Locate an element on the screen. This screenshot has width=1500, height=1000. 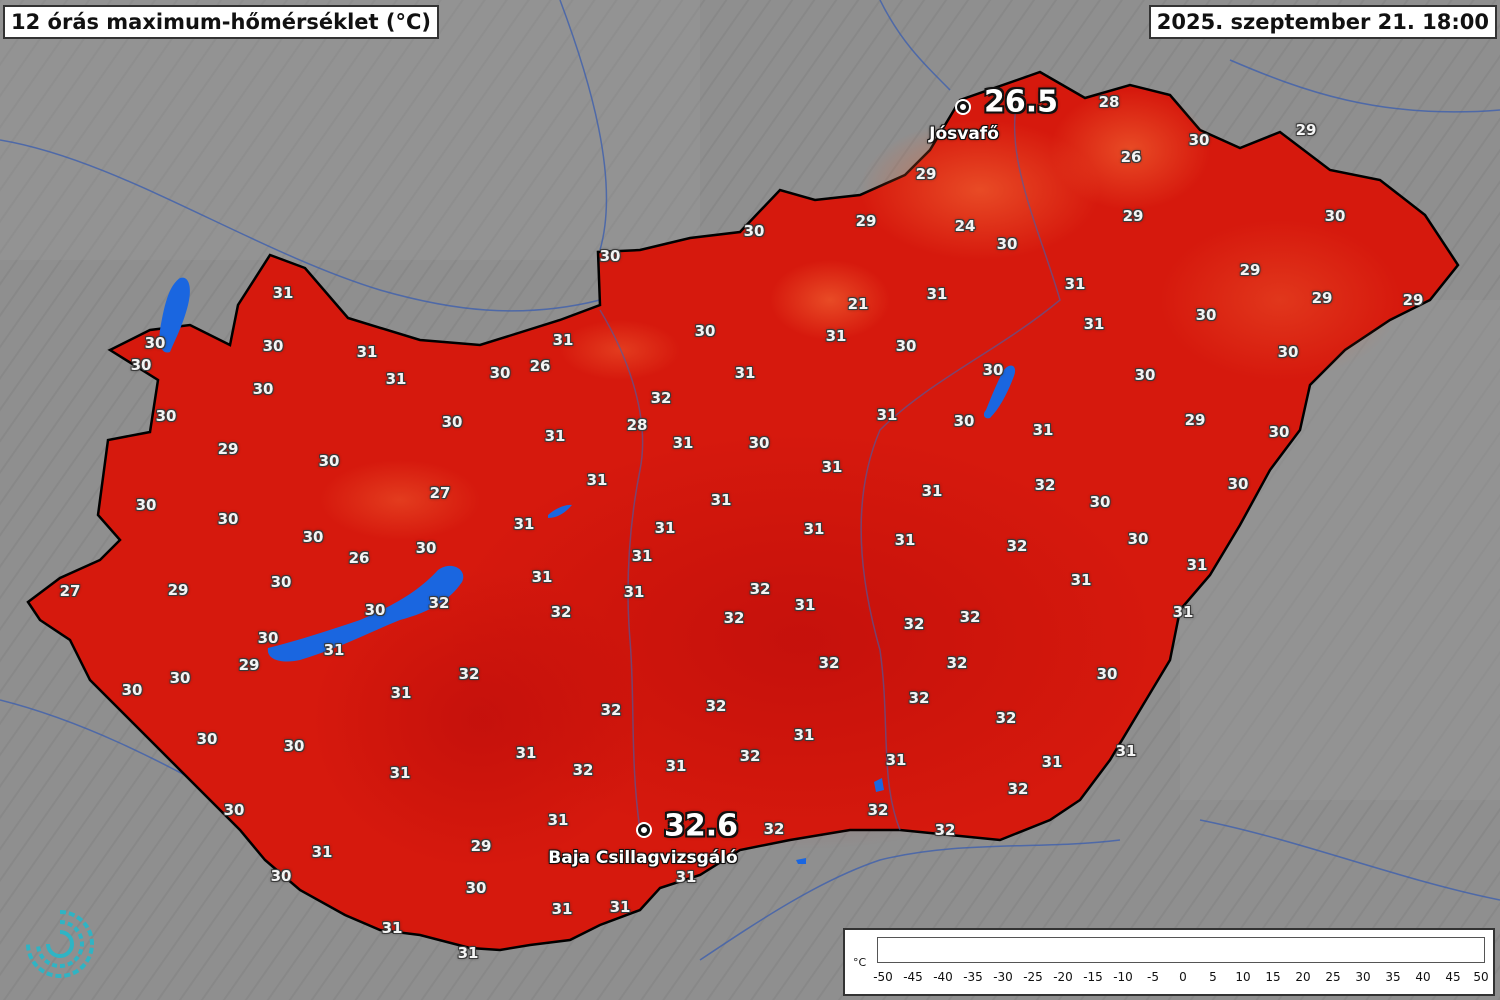
legend-tick: -30 is located at coordinates (1003, 977).